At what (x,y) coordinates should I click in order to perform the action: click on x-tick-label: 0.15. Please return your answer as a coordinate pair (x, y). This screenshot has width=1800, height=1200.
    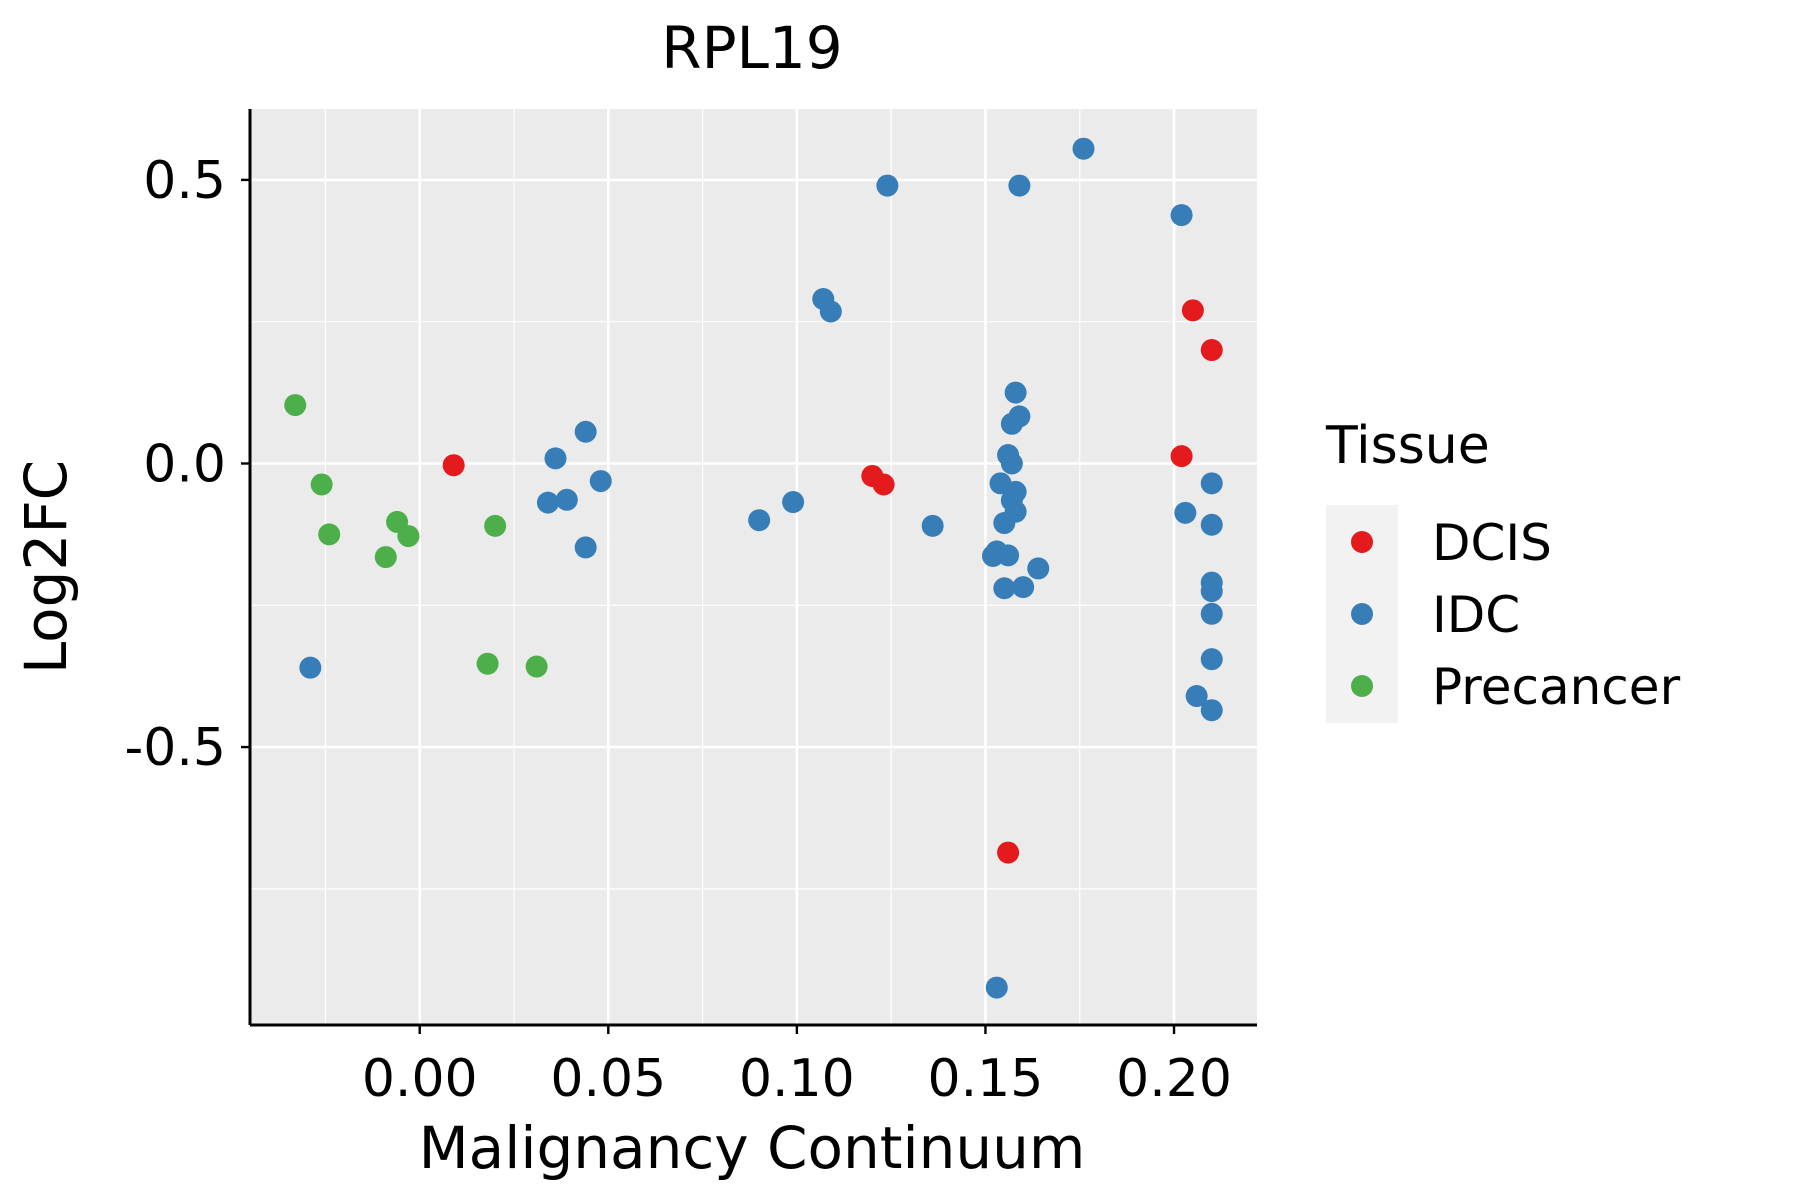
    Looking at the image, I should click on (986, 1079).